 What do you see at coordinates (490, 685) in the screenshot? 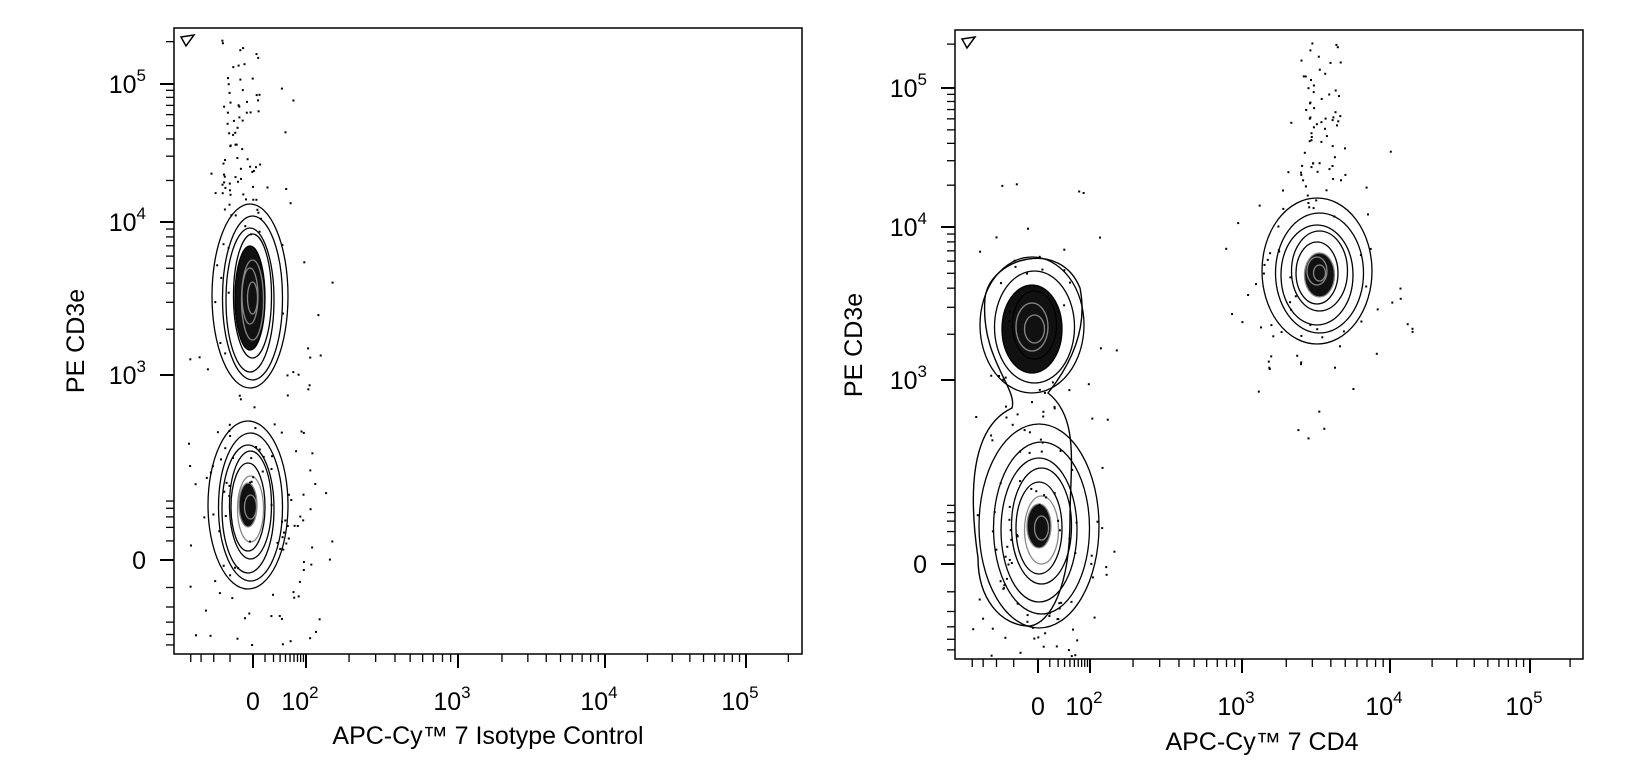
I see `x-axis: 0 102 103 104 105` at bounding box center [490, 685].